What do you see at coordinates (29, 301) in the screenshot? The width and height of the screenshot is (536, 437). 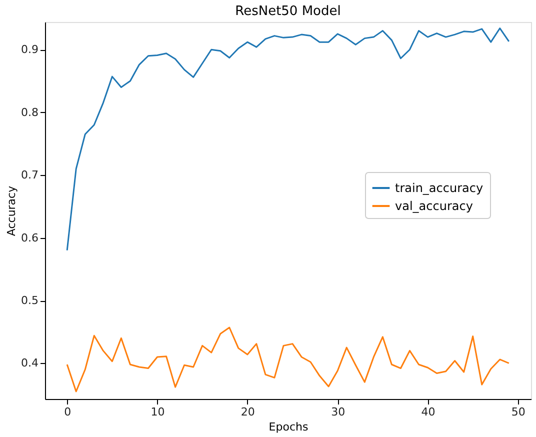 I see `y-tick-label: 0.5` at bounding box center [29, 301].